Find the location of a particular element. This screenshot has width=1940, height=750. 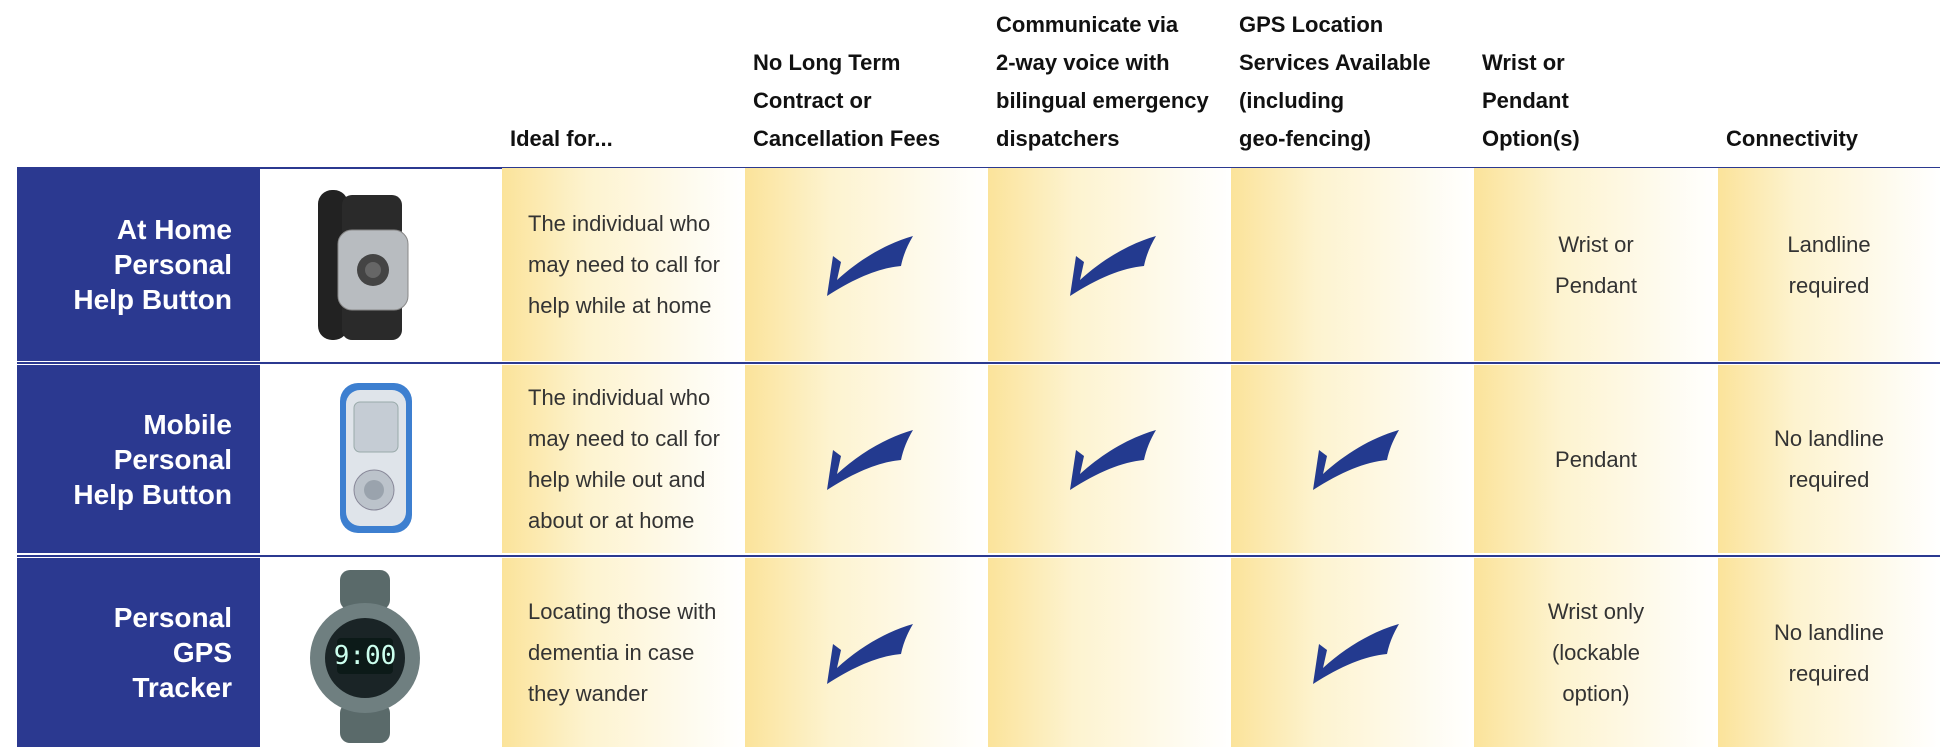

wear-cell: Wrist only (lockable option) is located at coordinates (1596, 652).